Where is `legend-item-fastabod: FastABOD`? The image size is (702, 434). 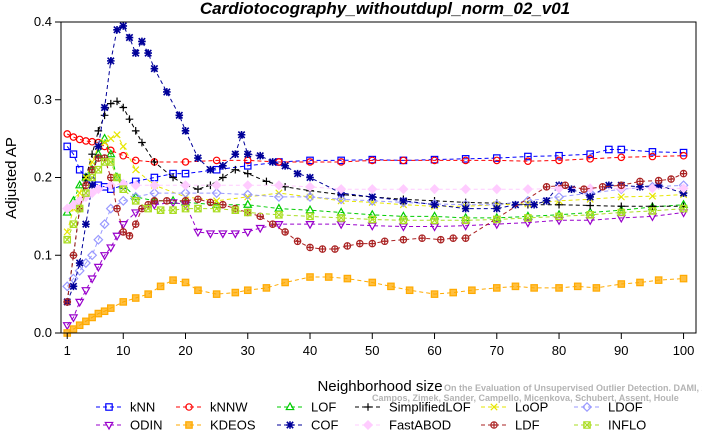
legend-item-fastabod: FastABOD is located at coordinates (403, 425).